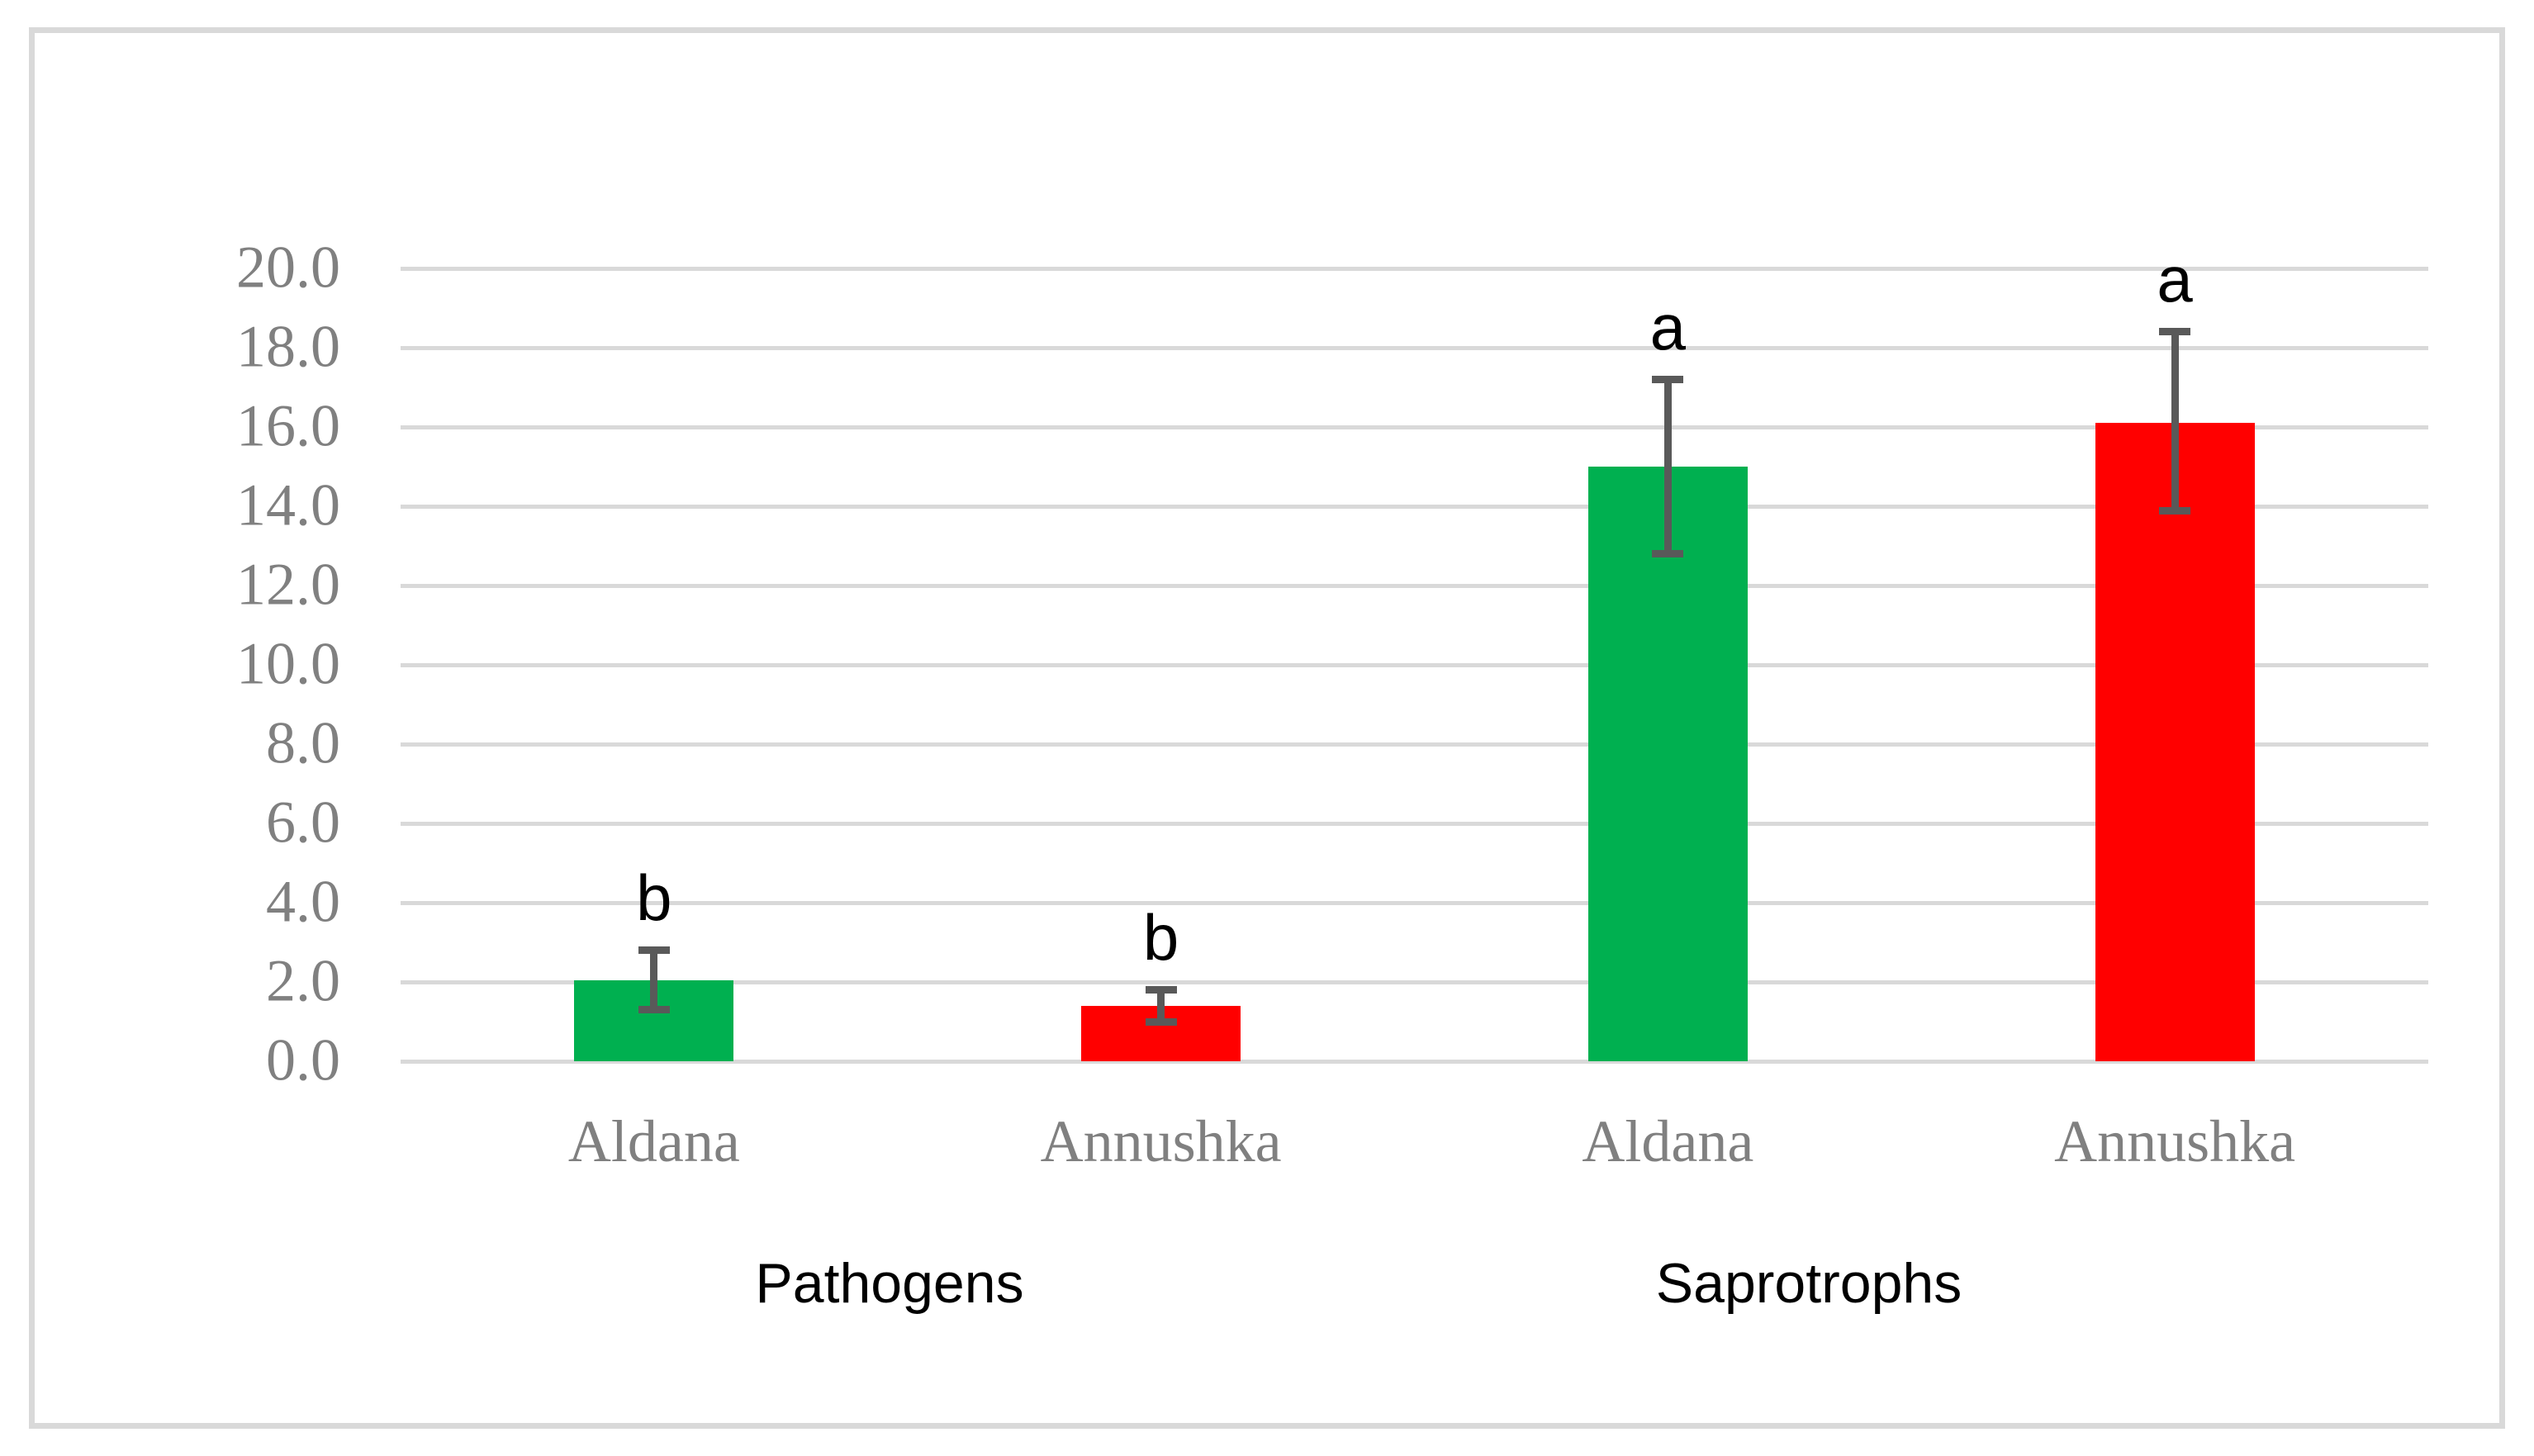 Image resolution: width=2534 pixels, height=1456 pixels. What do you see at coordinates (288, 425) in the screenshot?
I see `y-tick-label-16.0: 16.0` at bounding box center [288, 425].